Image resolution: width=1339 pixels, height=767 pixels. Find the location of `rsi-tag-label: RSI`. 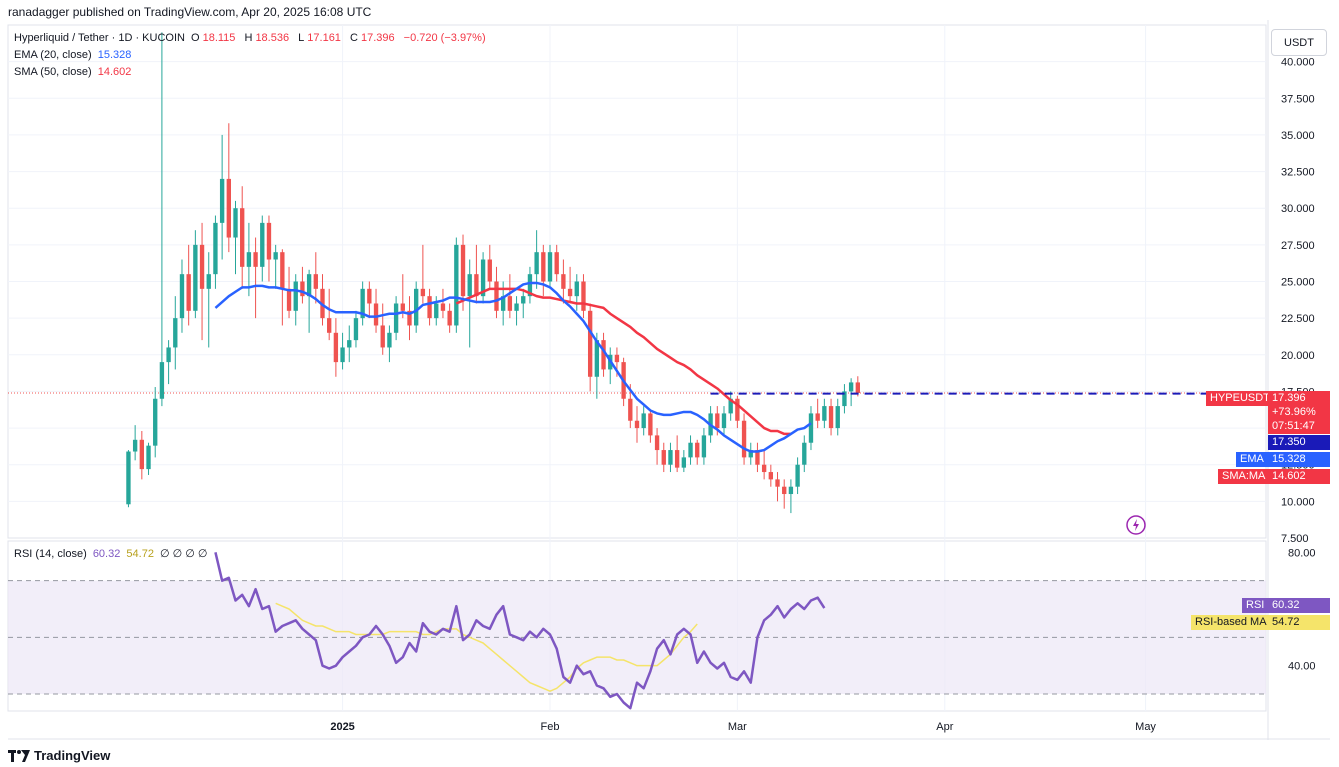

rsi-tag-label: RSI is located at coordinates (1255, 605).